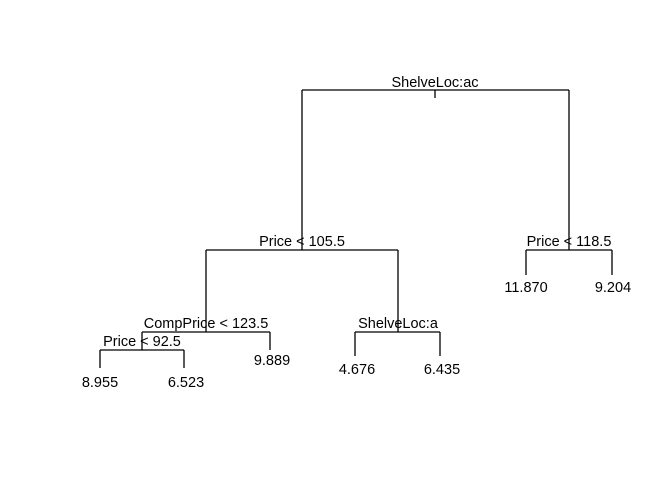 Image resolution: width=672 pixels, height=480 pixels. What do you see at coordinates (302, 283) in the screenshot?
I see `split-price-105-5: Price < 105.5` at bounding box center [302, 283].